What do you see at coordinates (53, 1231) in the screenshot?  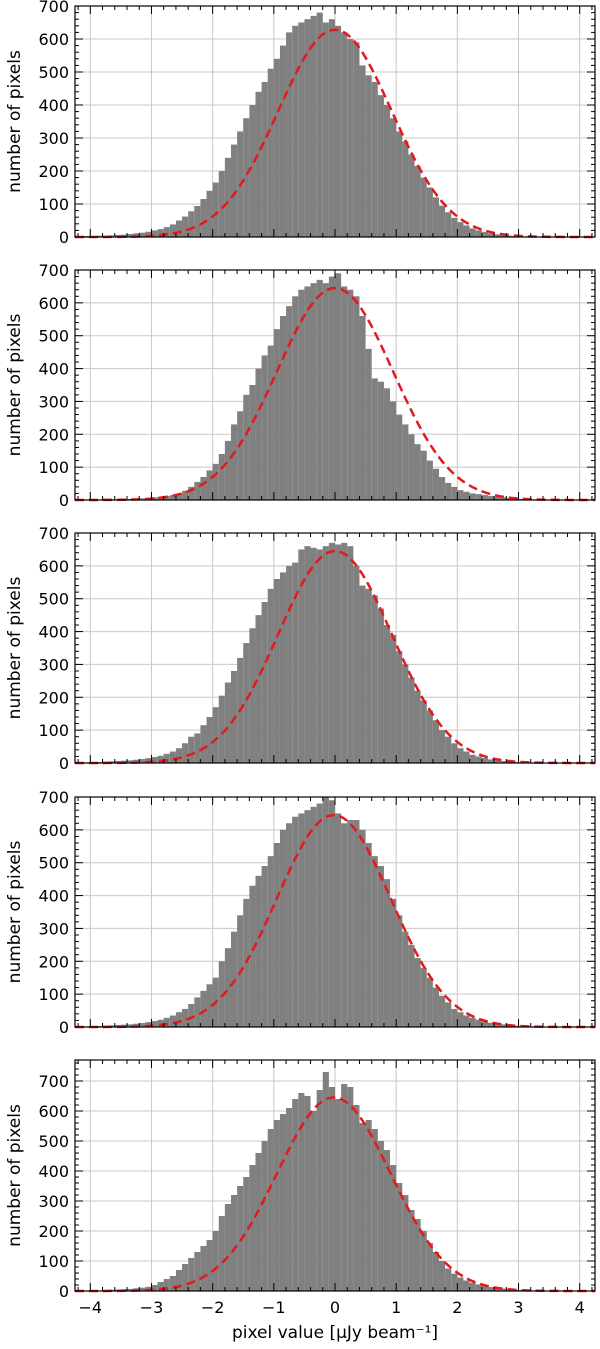 I see `y-tick-label: 200` at bounding box center [53, 1231].